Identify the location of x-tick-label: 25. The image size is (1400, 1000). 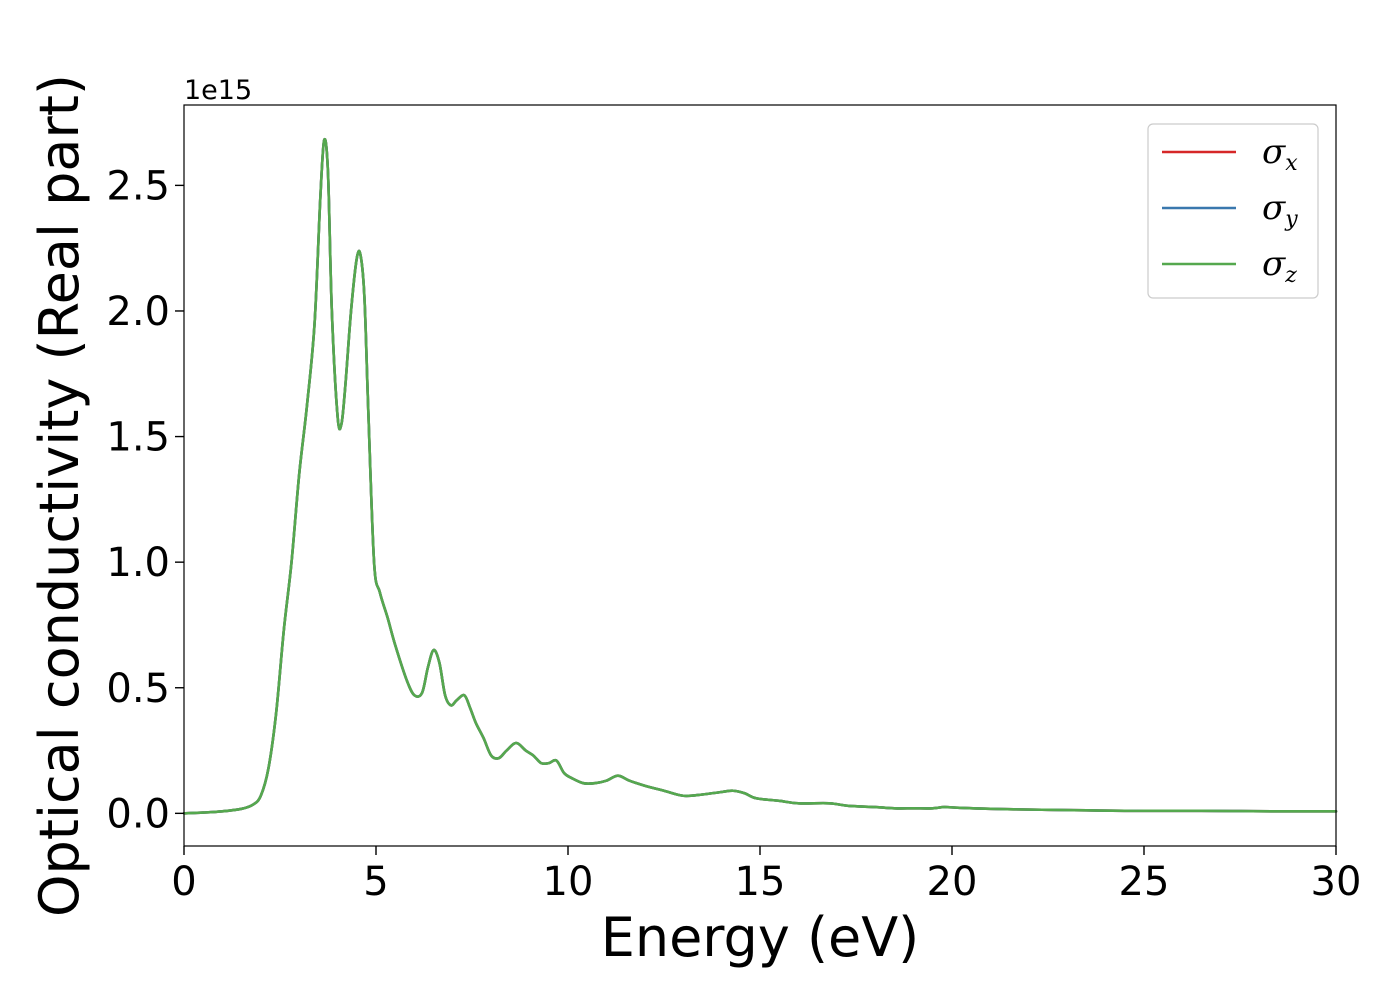
(1144, 882).